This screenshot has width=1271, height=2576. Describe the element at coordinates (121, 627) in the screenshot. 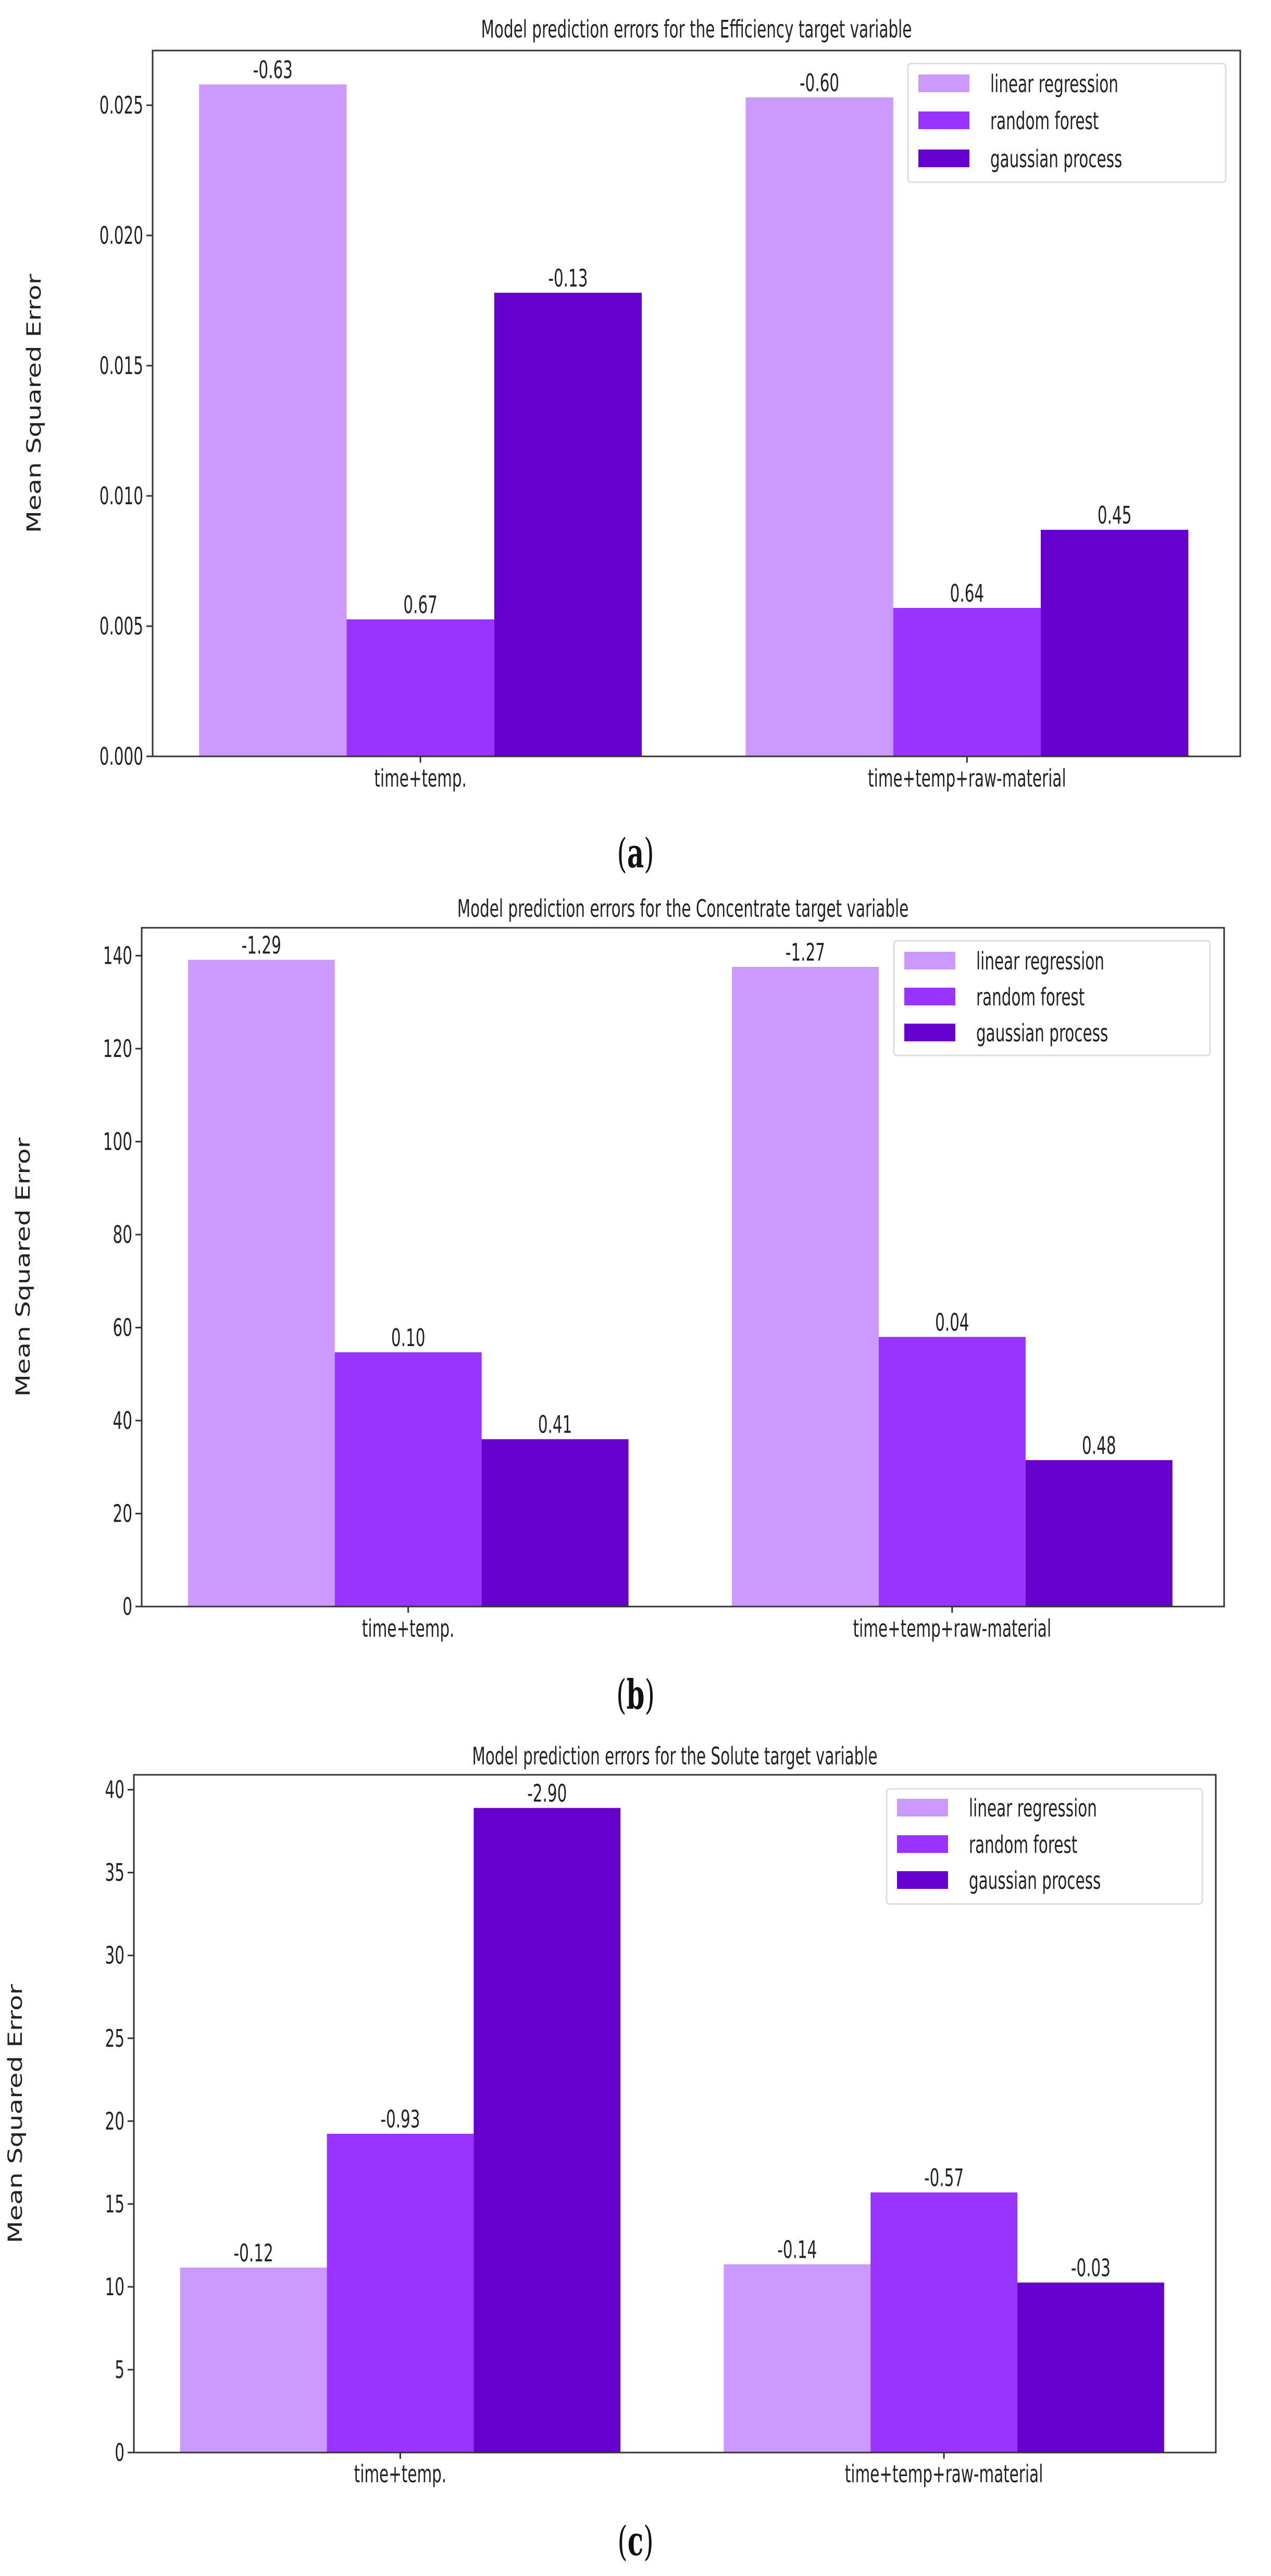

I see `y-tick-label: 0.005` at that location.